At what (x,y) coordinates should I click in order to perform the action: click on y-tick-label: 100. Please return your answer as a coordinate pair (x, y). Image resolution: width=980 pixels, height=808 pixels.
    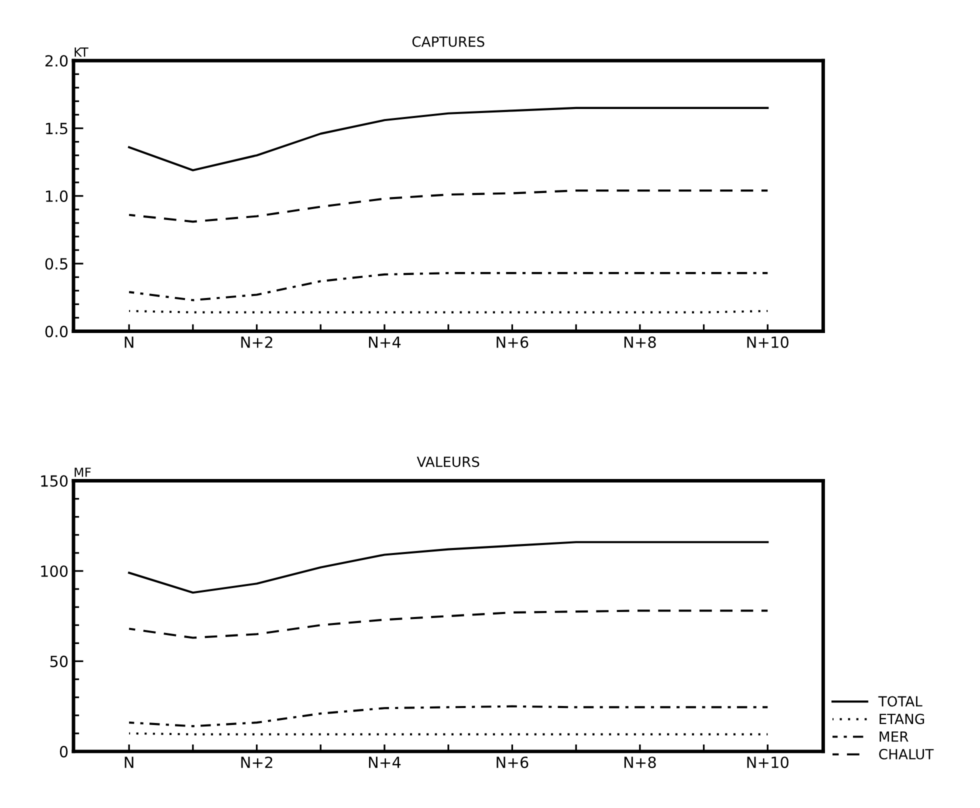
    Looking at the image, I should click on (54, 571).